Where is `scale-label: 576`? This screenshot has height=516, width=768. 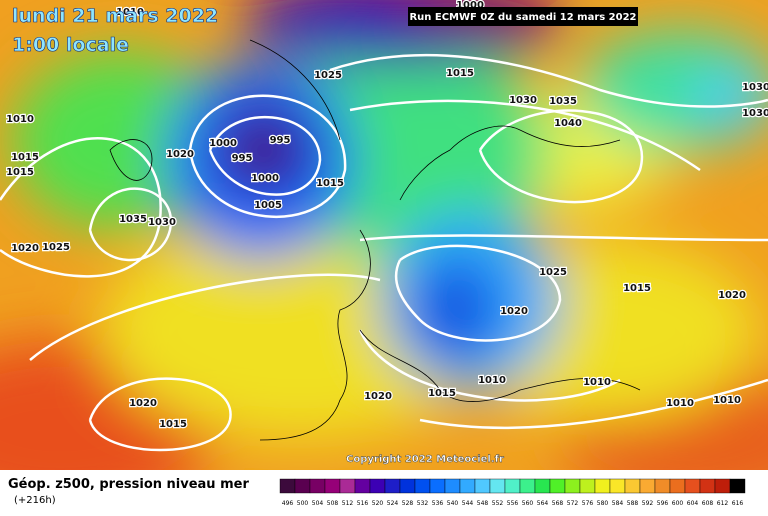 scale-label: 576 is located at coordinates (588, 503).